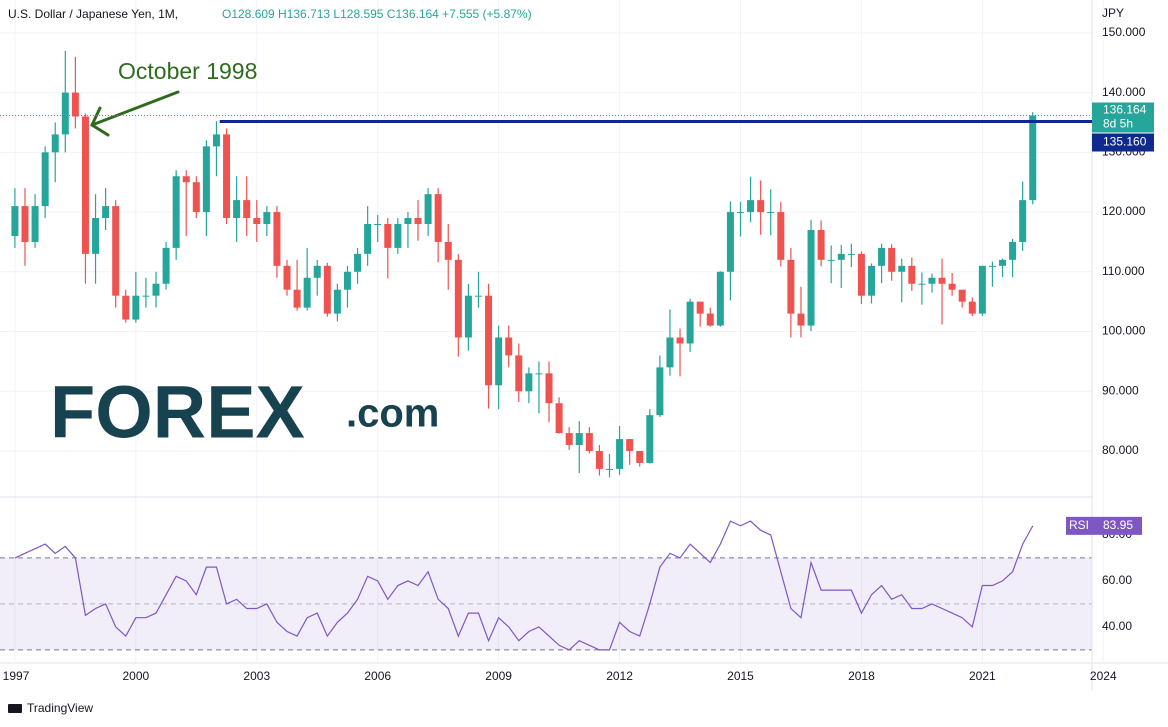  What do you see at coordinates (1124, 92) in the screenshot?
I see `y-tick-label: 140.000` at bounding box center [1124, 92].